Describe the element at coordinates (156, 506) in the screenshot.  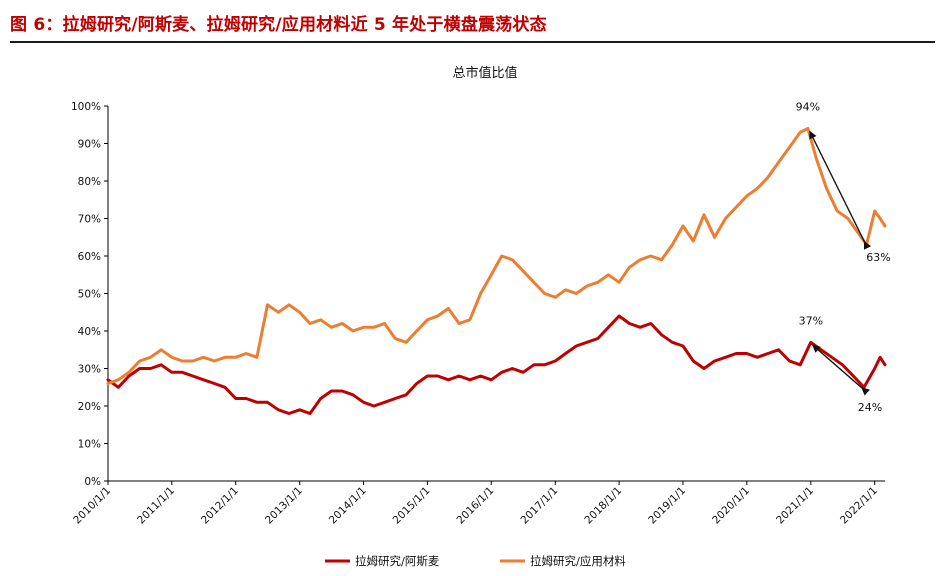
I see `x-tick-label: 2011/1/1` at that location.